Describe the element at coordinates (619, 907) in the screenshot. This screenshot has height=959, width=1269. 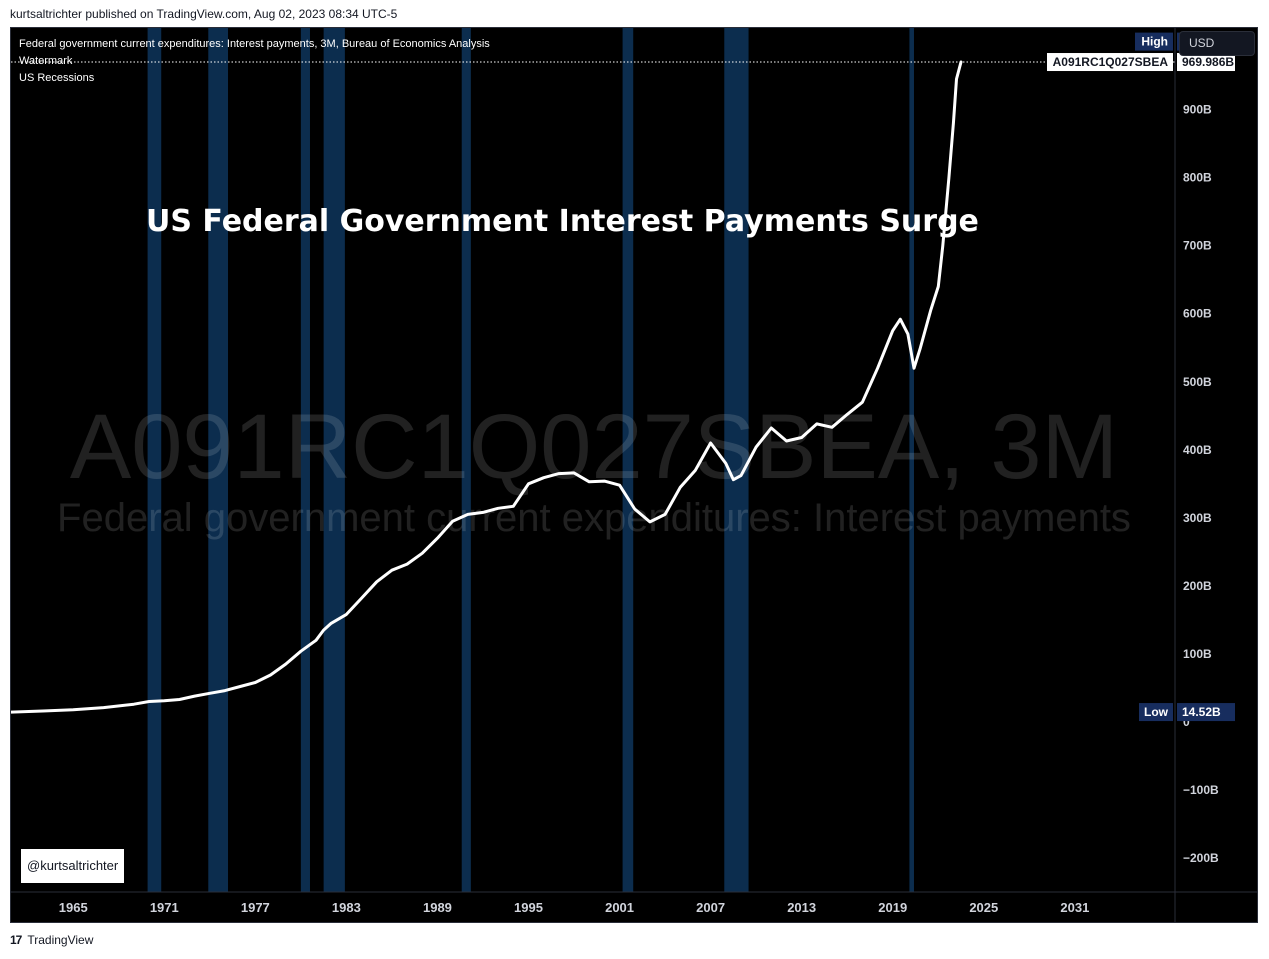
I see `x-tick-label-6: 2001` at that location.